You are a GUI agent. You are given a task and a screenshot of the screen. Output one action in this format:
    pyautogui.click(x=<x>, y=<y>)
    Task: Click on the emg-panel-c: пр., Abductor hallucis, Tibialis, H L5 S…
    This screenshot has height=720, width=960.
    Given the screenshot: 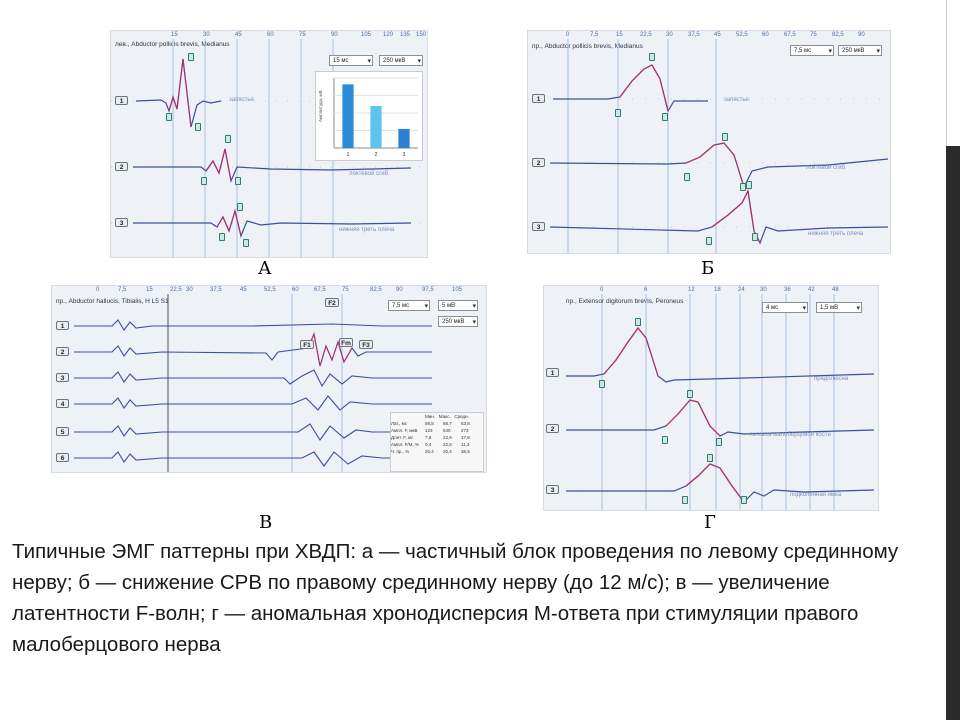 What is the action you would take?
    pyautogui.click(x=269, y=379)
    